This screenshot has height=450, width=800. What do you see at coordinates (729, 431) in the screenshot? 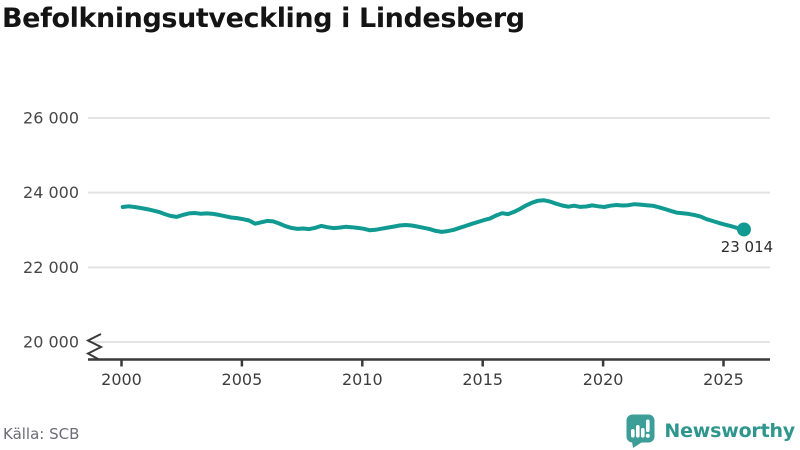
I see `newsworthy-wordmark: Newsworthy` at bounding box center [729, 431].